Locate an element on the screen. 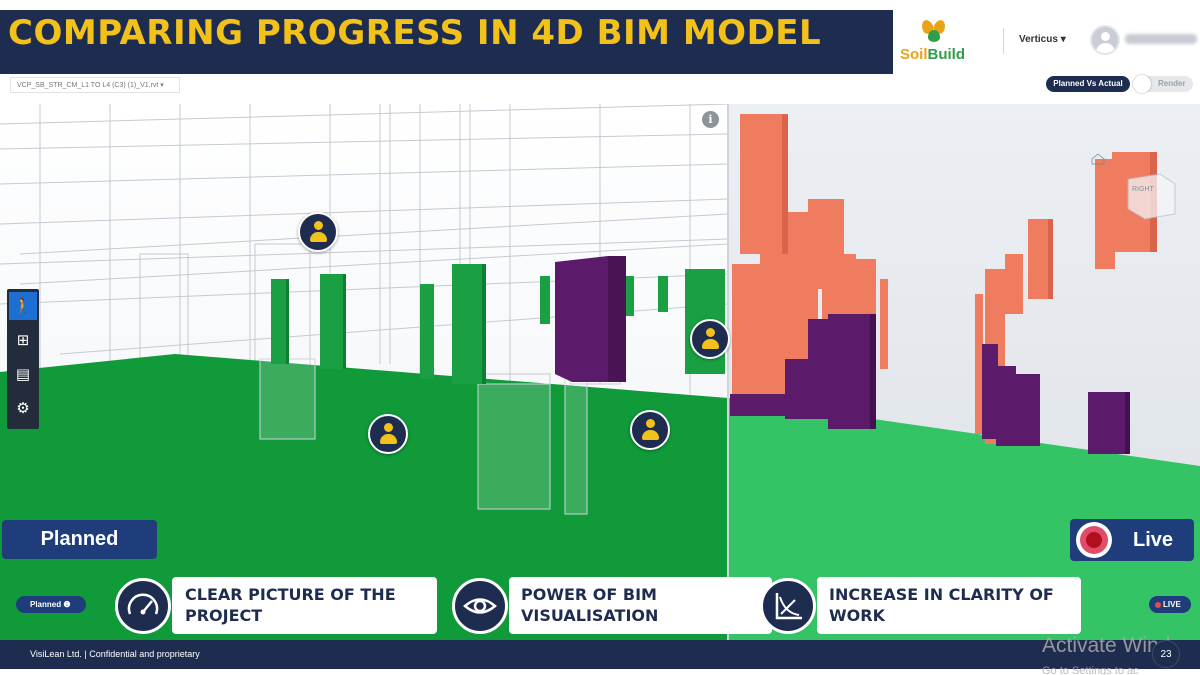 The image size is (1200, 675). organization-dropdown: Verticus ▾ is located at coordinates (1042, 39).